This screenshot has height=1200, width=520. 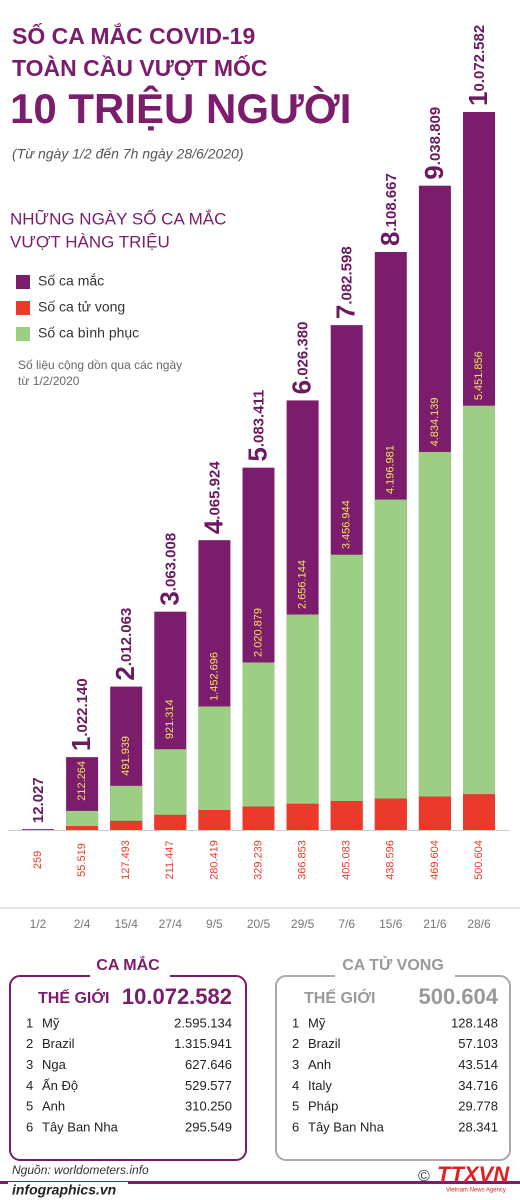 What do you see at coordinates (126, 860) in the screenshot?
I see `deaths-label: 127.493` at bounding box center [126, 860].